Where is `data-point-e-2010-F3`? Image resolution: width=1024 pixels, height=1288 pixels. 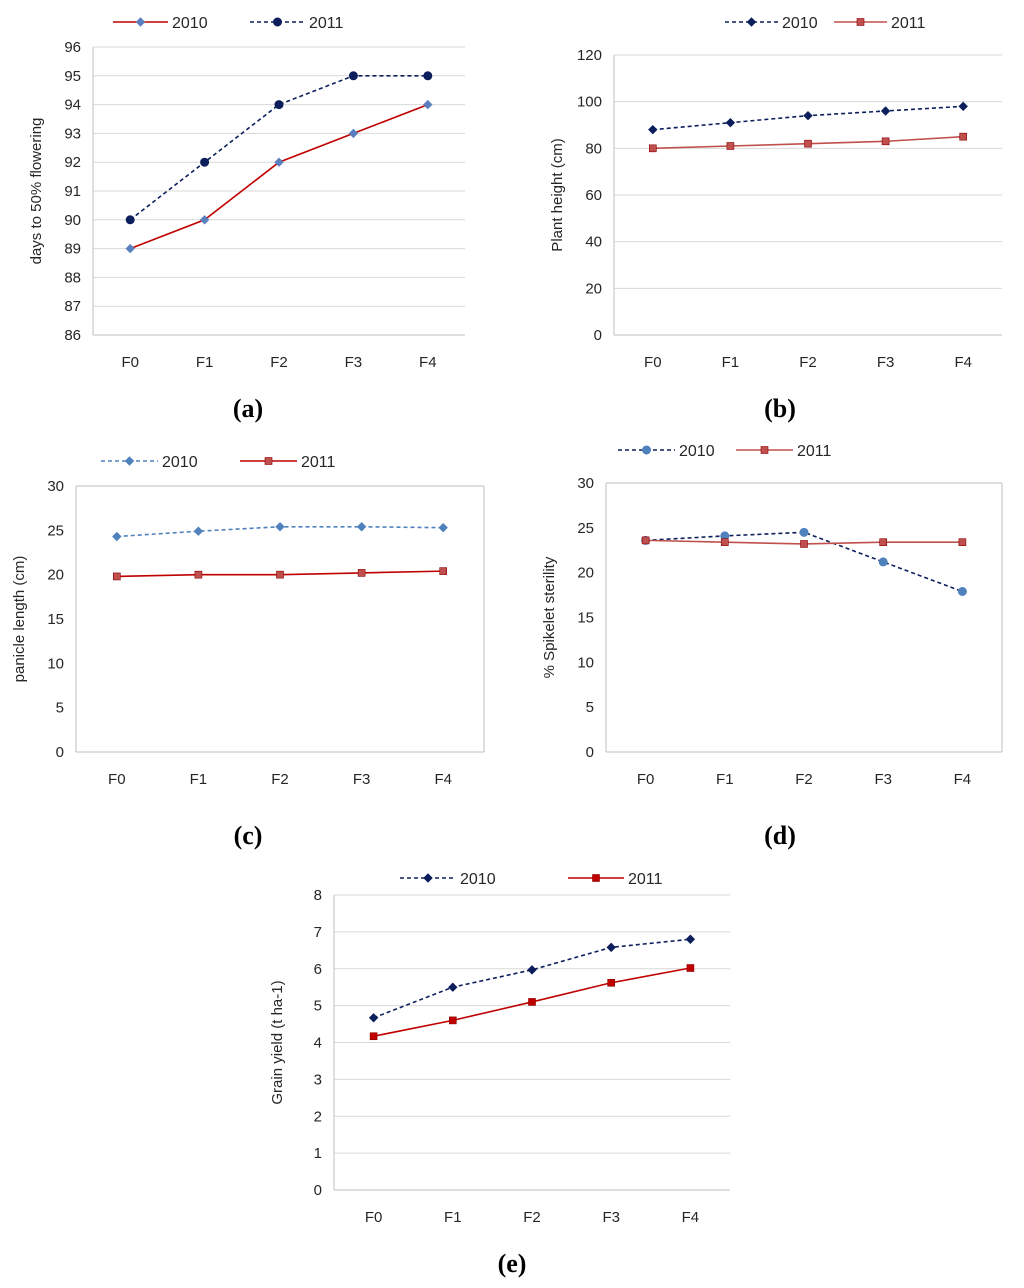 data-point-e-2010-F3 is located at coordinates (611, 947).